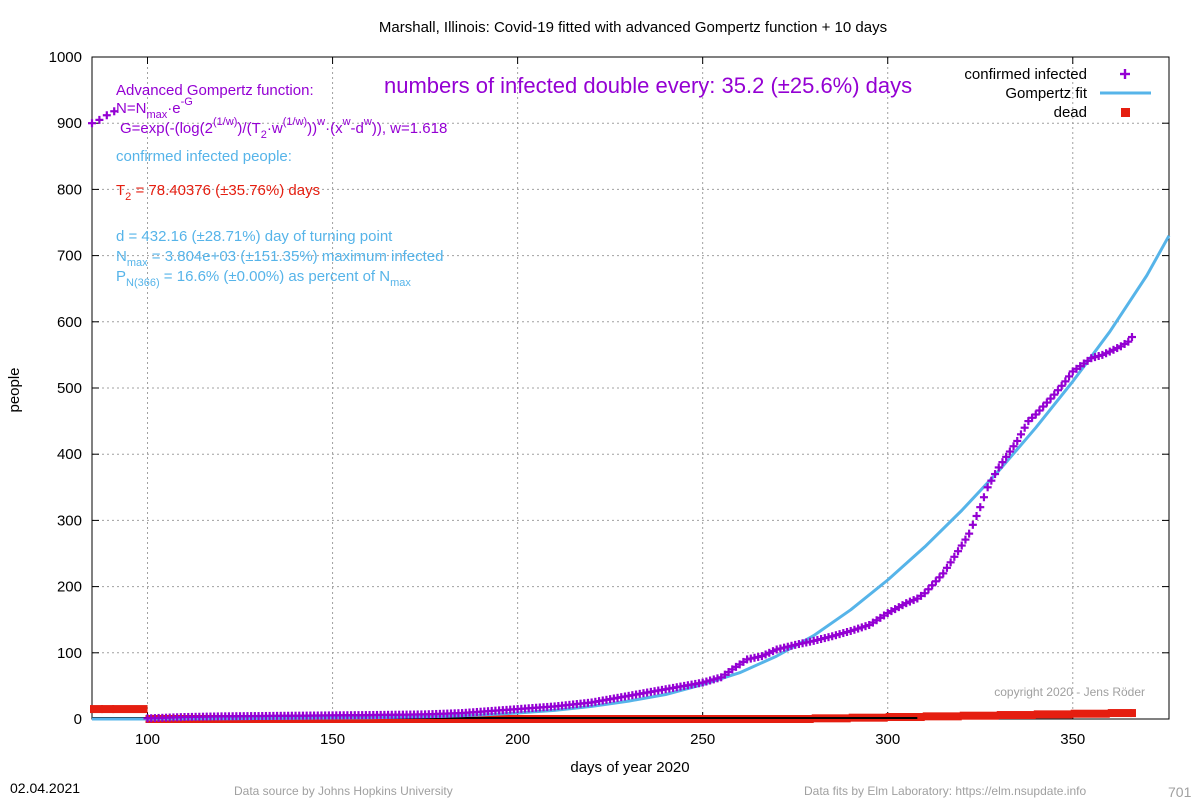 The width and height of the screenshot is (1200, 800). What do you see at coordinates (332, 739) in the screenshot?
I see `x-tick-label: 150` at bounding box center [332, 739].